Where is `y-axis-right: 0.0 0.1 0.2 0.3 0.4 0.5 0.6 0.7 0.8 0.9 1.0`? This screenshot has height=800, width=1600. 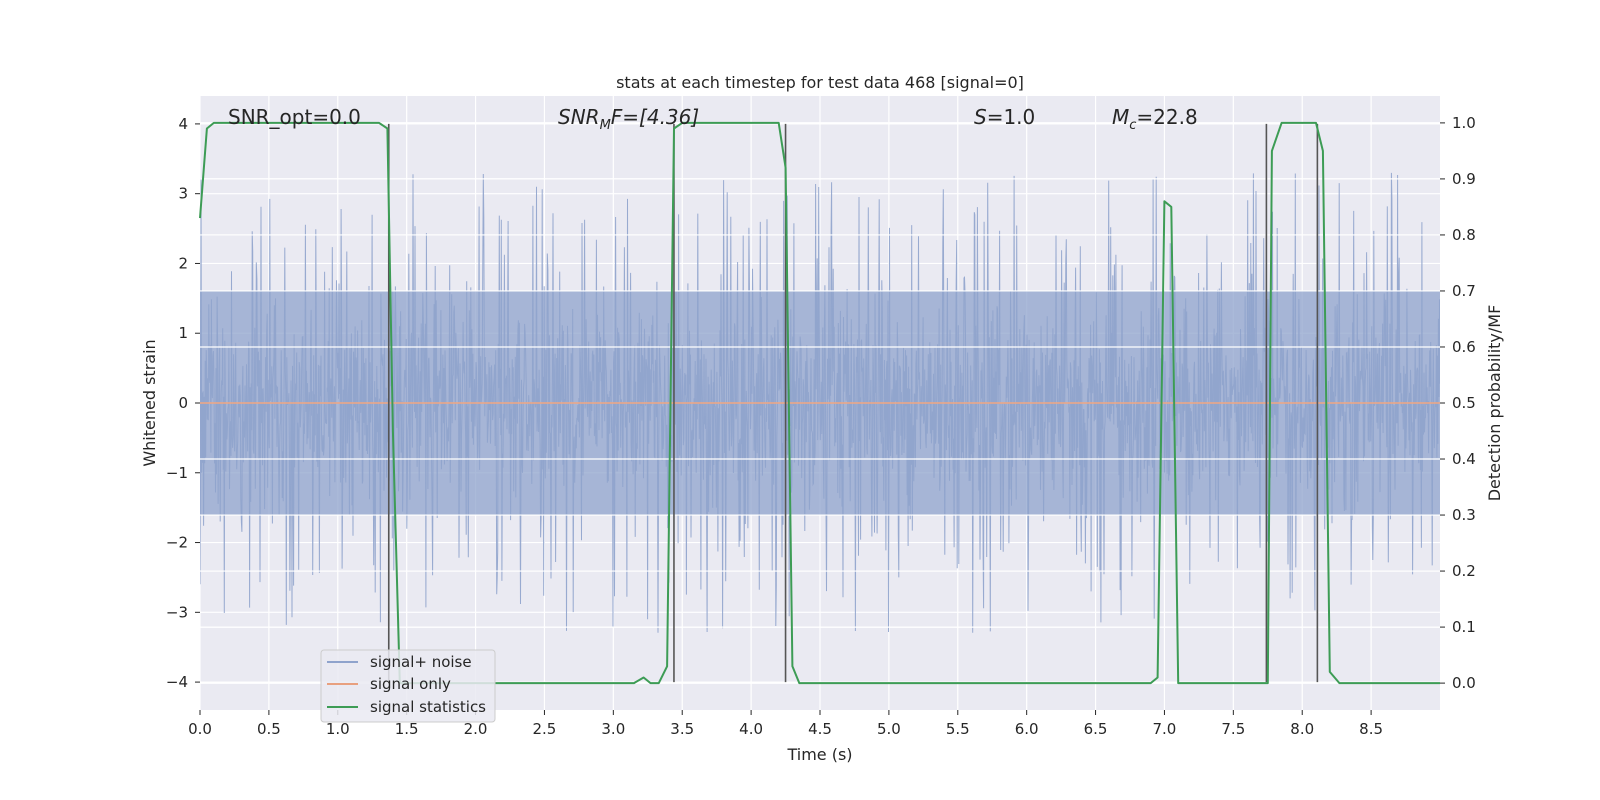 y-axis-right: 0.0 0.1 0.2 0.3 0.4 0.5 0.6 0.7 0.8 0.9 1.0 is located at coordinates (1458, 403).